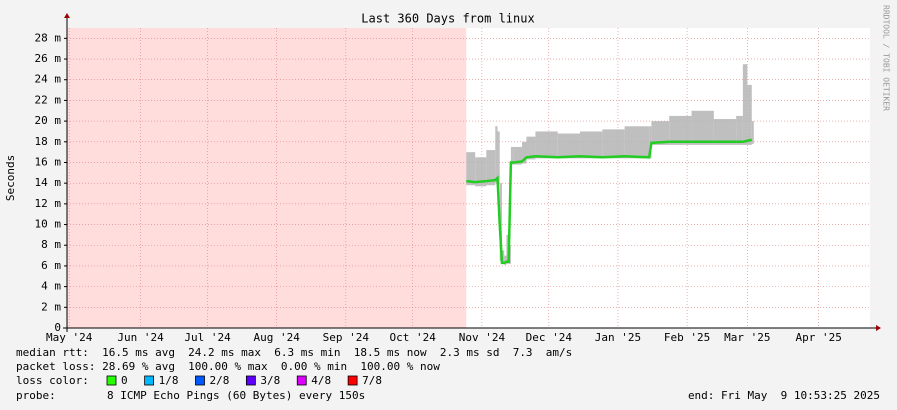 This screenshot has height=410, width=897. What do you see at coordinates (220, 380) in the screenshot?
I see `loss-label: 2/8` at bounding box center [220, 380].